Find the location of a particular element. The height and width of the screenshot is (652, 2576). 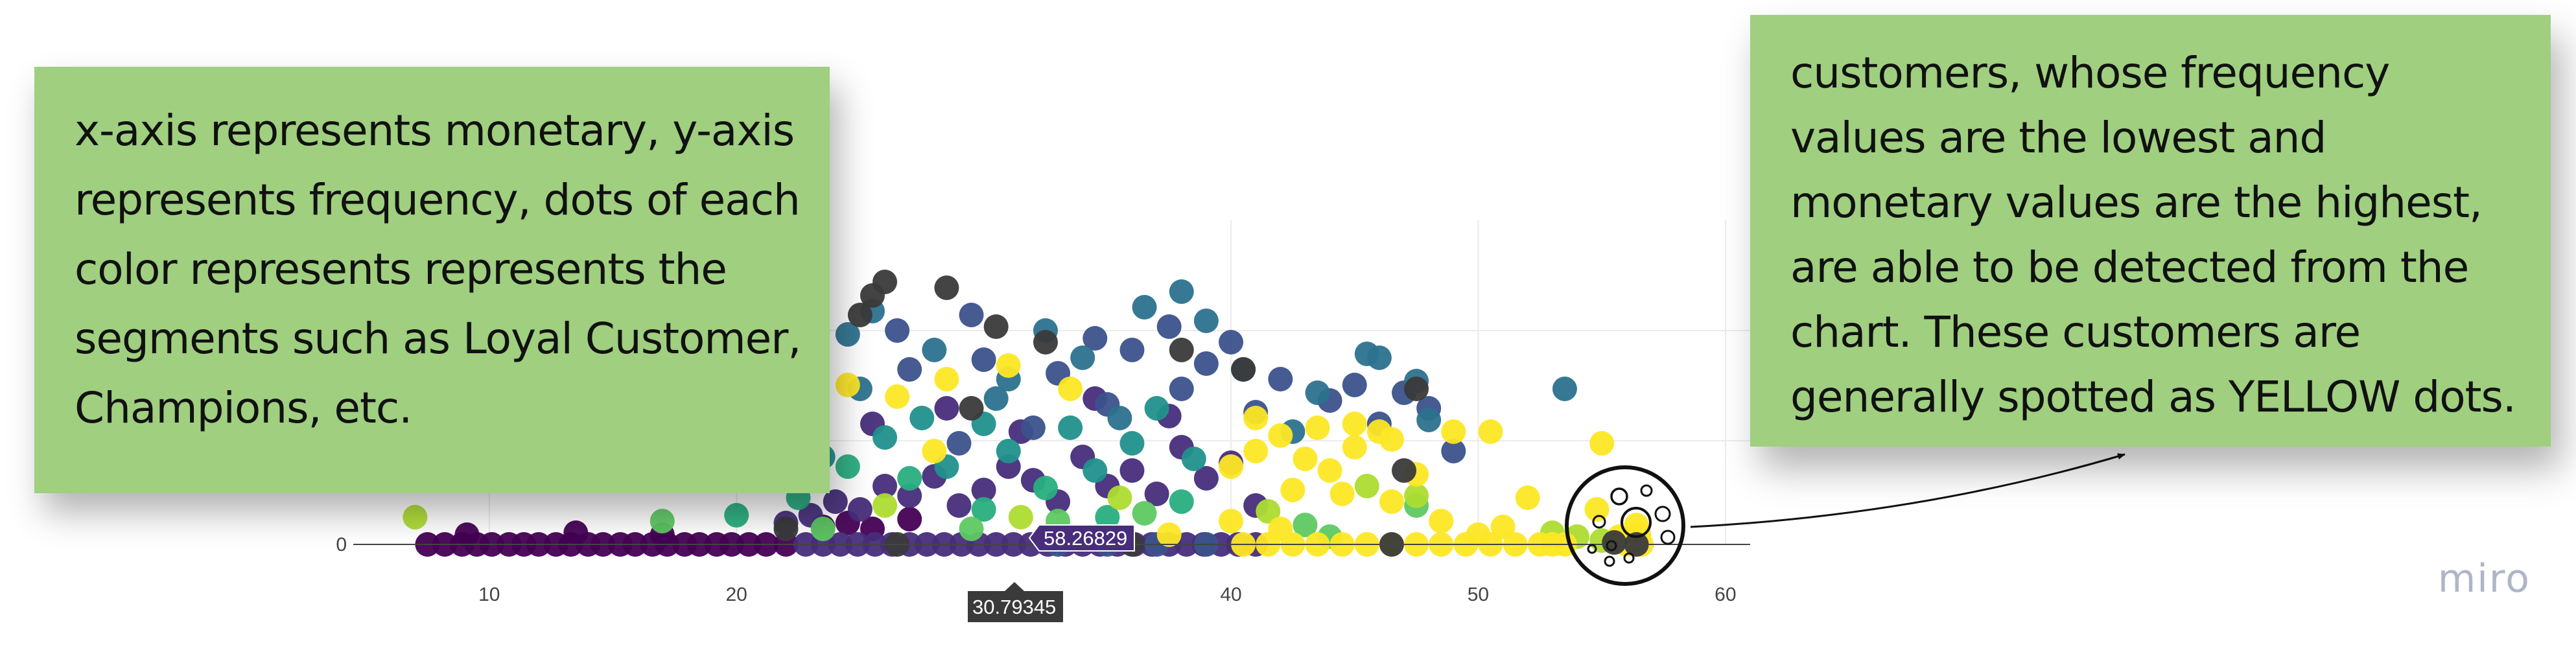

hover-x-value: 30.79345 is located at coordinates (1014, 607).